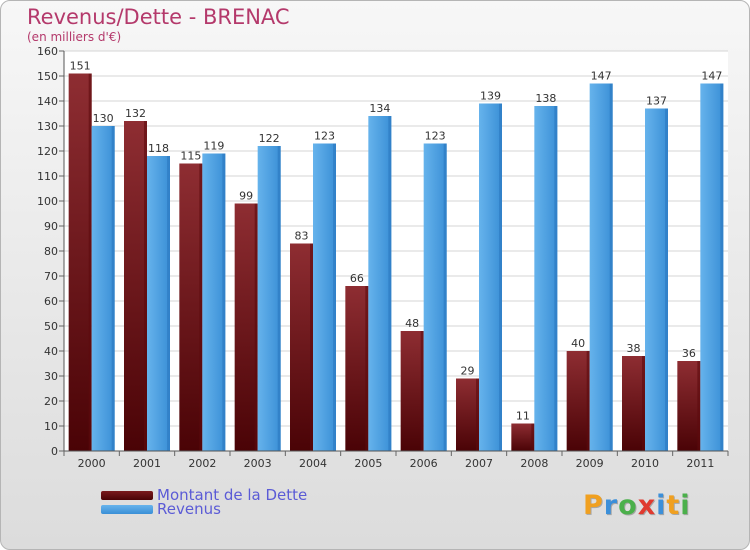  Describe the element at coordinates (534, 463) in the screenshot. I see `x-tick-label: 2008` at that location.